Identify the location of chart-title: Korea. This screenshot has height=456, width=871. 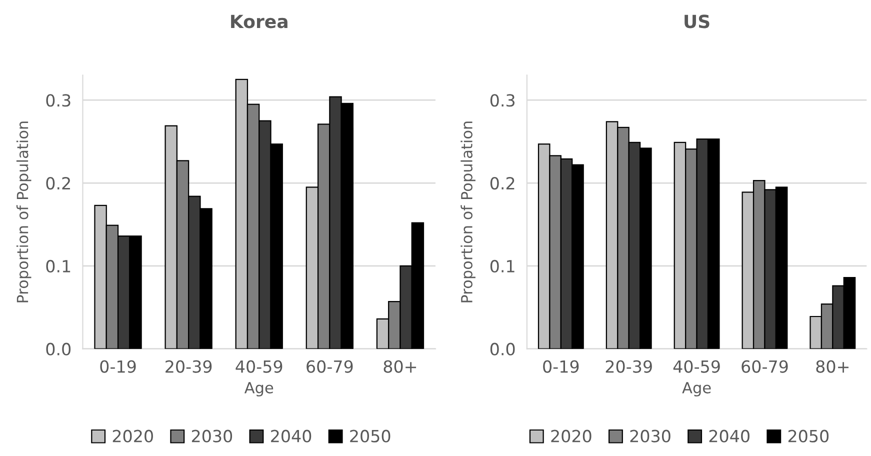
(259, 21).